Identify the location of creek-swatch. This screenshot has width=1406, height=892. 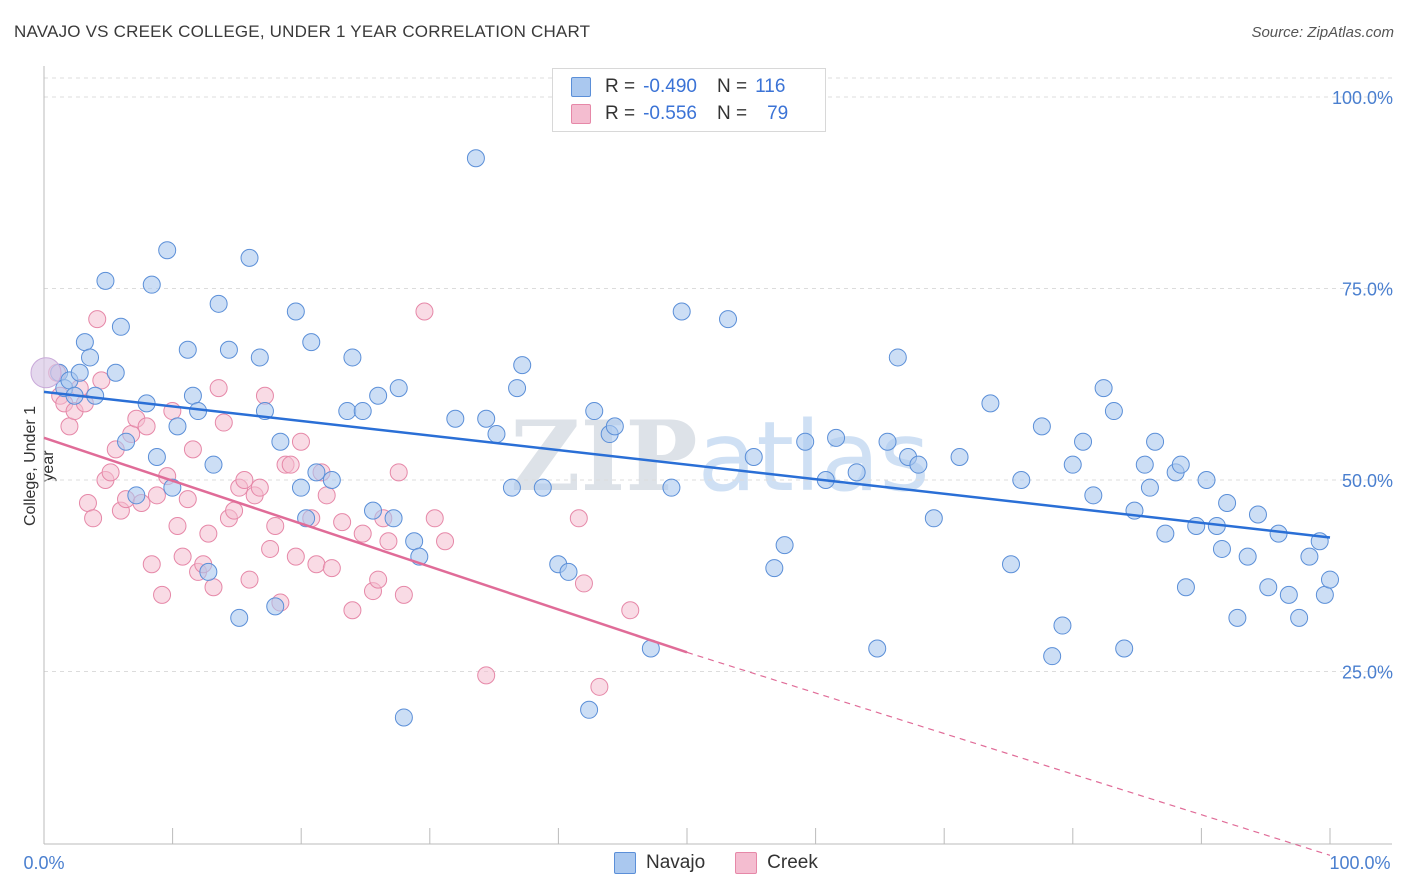
(581, 114).